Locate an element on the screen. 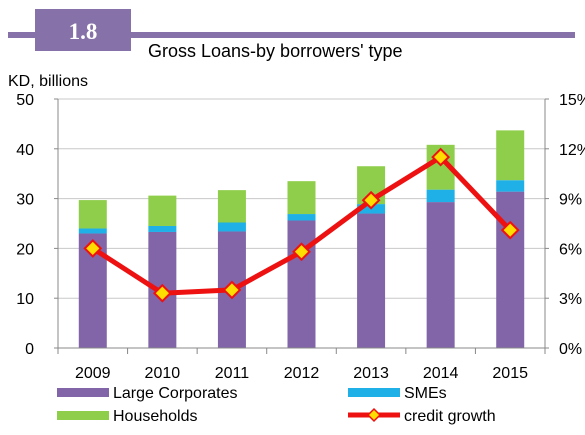  y-tick-label: 0 is located at coordinates (29, 349).